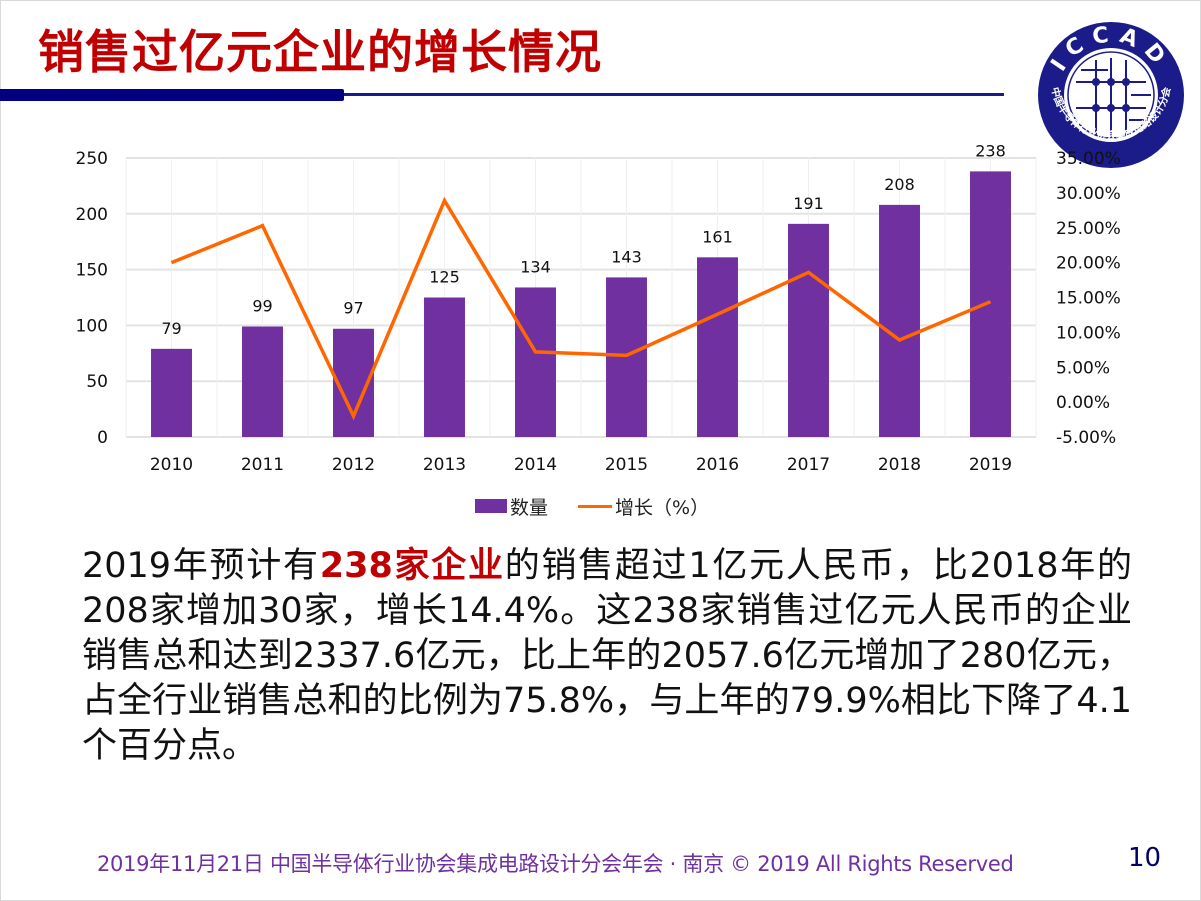  What do you see at coordinates (581, 465) in the screenshot?
I see `x-axis-ticks: 2010 2011 2012 2013 2014 2015 2016 2017 2018 2019` at bounding box center [581, 465].